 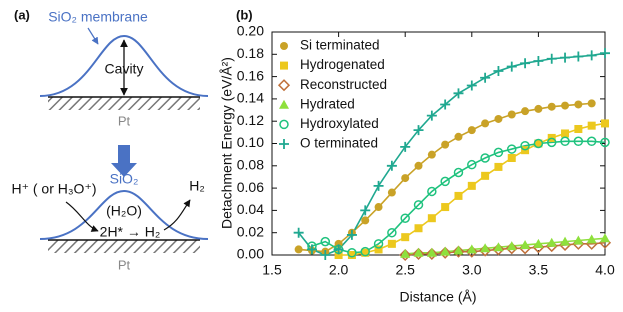 What do you see at coordinates (22, 14) in the screenshot?
I see `panel-label: (a)` at bounding box center [22, 14].